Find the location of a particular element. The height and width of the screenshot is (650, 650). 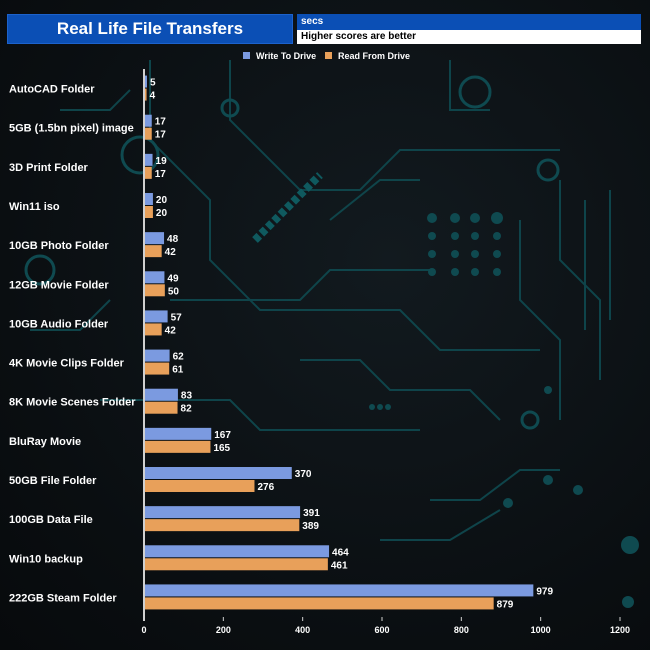

value-label-read: 165 is located at coordinates (221, 448).